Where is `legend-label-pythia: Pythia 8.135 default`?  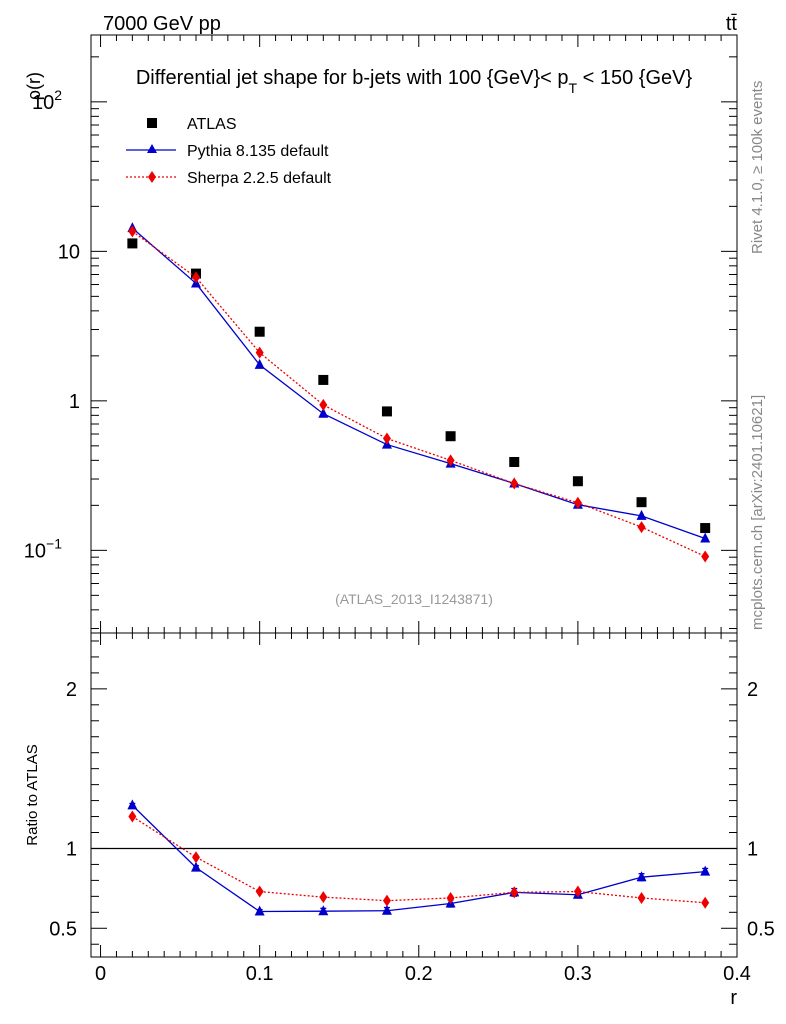
legend-label-pythia: Pythia 8.135 default is located at coordinates (258, 151).